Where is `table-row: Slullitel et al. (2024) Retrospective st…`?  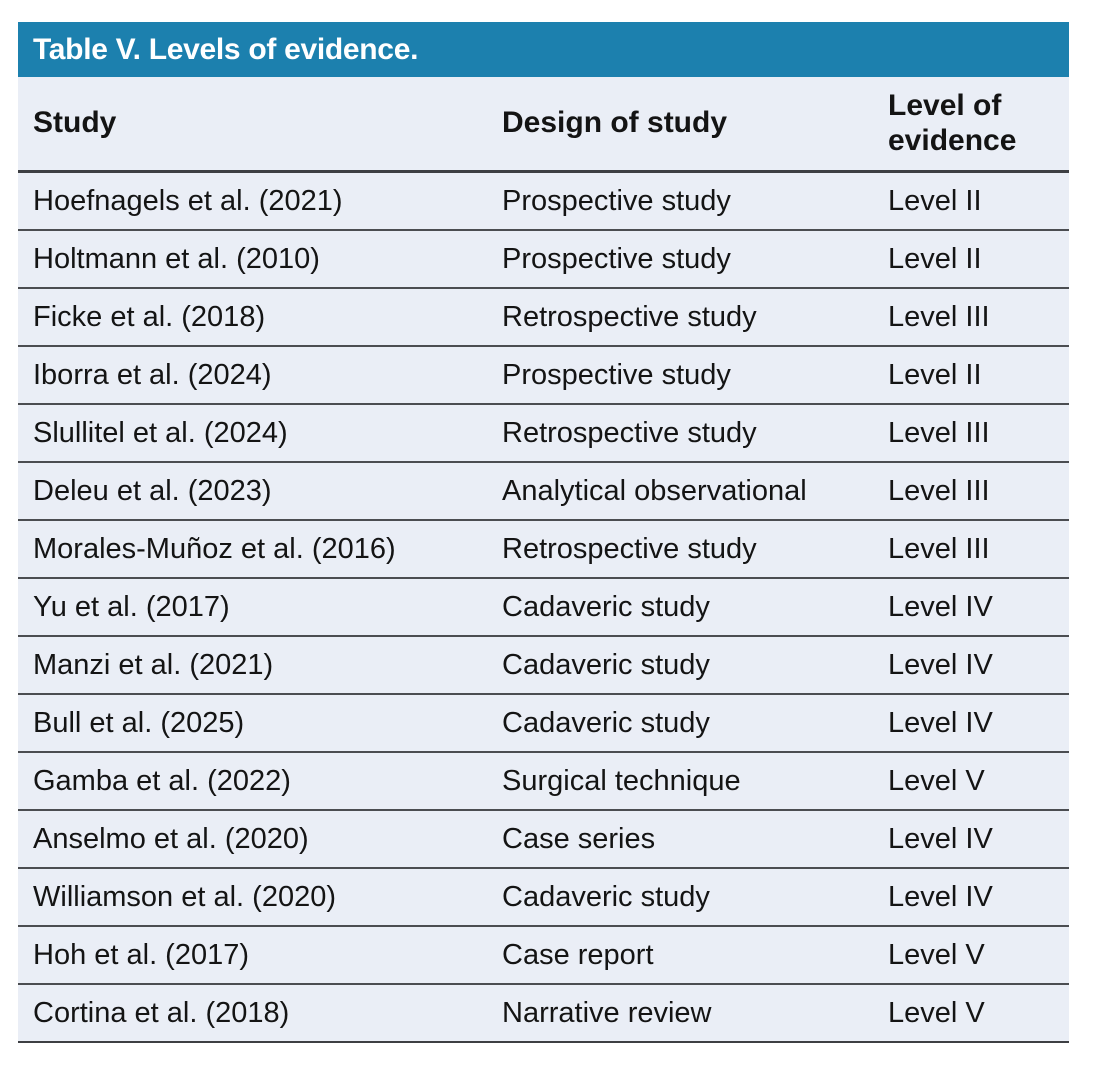 table-row: Slullitel et al. (2024) Retrospective st… is located at coordinates (543, 434).